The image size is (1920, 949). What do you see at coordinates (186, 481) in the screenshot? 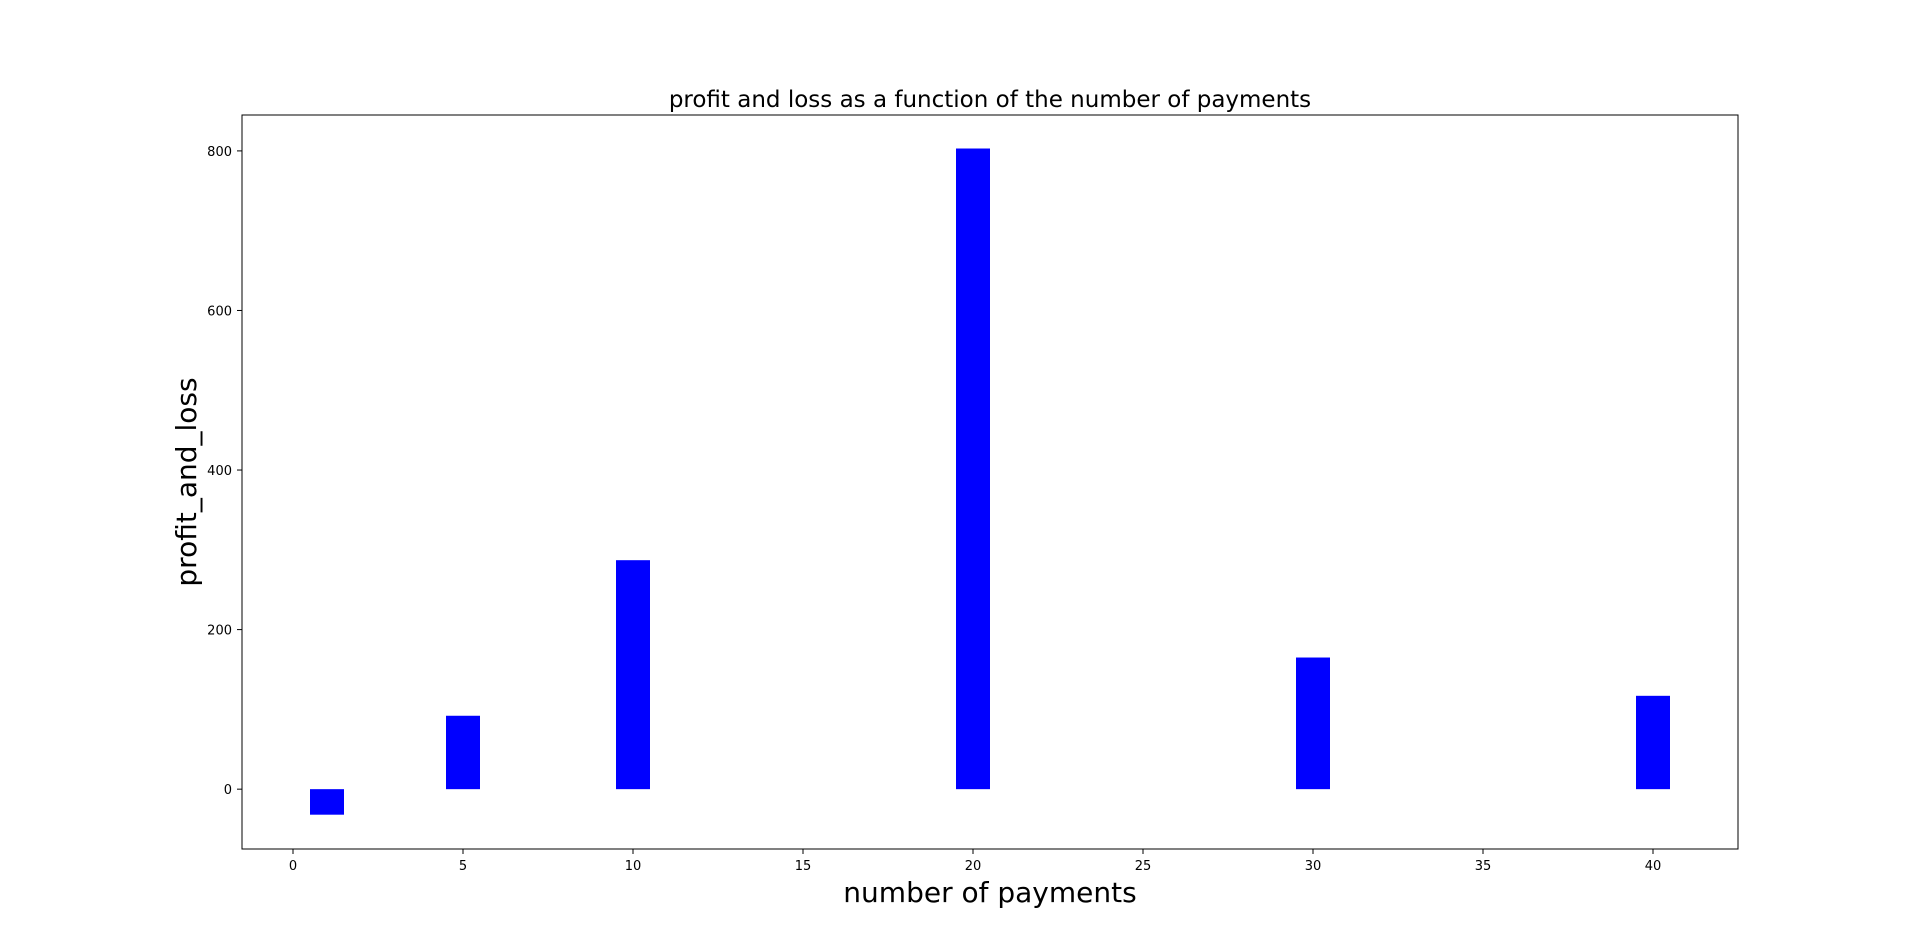
I see `y-axis-label: profit_and_loss` at bounding box center [186, 481].